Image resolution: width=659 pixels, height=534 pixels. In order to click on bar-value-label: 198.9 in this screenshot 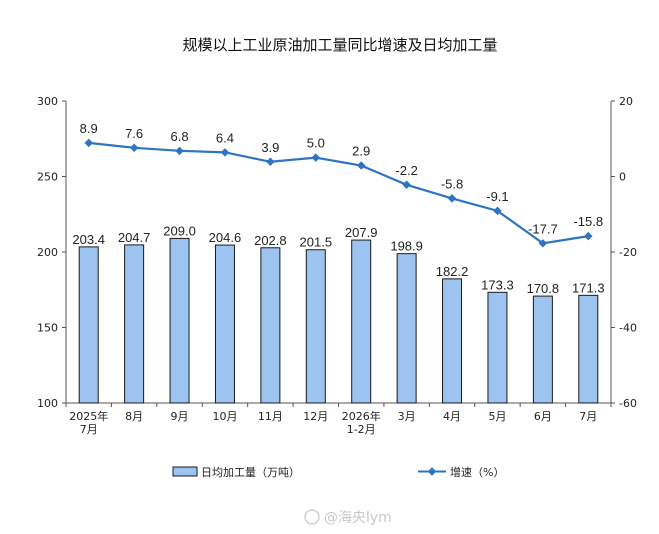, I will do `click(406, 246)`.